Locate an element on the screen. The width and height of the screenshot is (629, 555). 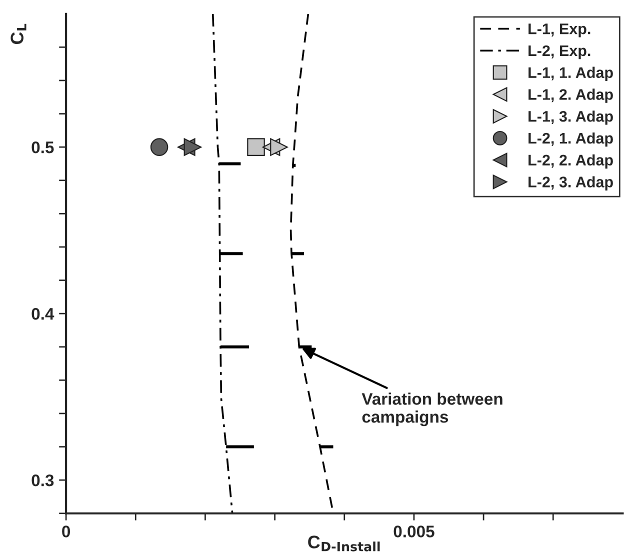
x-axis-title: C$_{D-Install}$ is located at coordinates (344, 544).